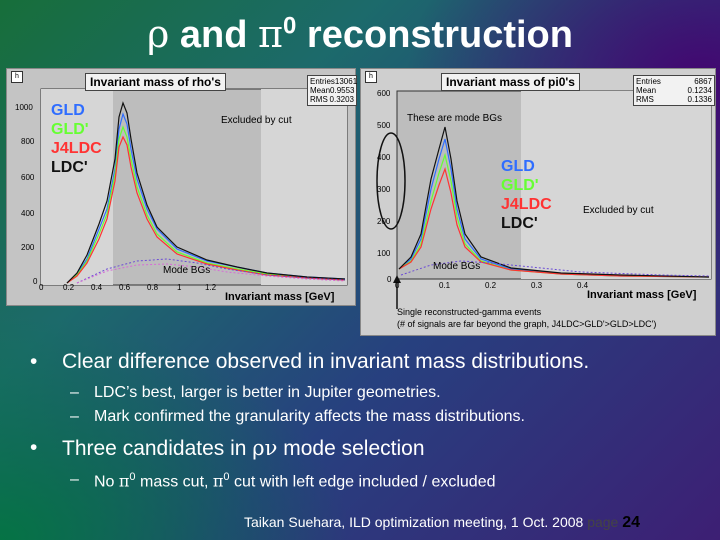  What do you see at coordinates (618, 210) in the screenshot?
I see `right-excluded-label: Excluded by cut` at bounding box center [618, 210].